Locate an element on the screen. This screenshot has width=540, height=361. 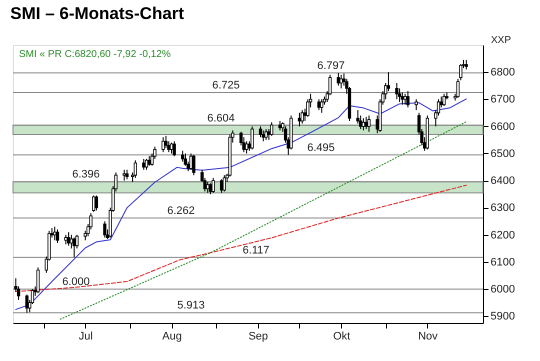
y-tick-label: 6600 is located at coordinates (502, 126).